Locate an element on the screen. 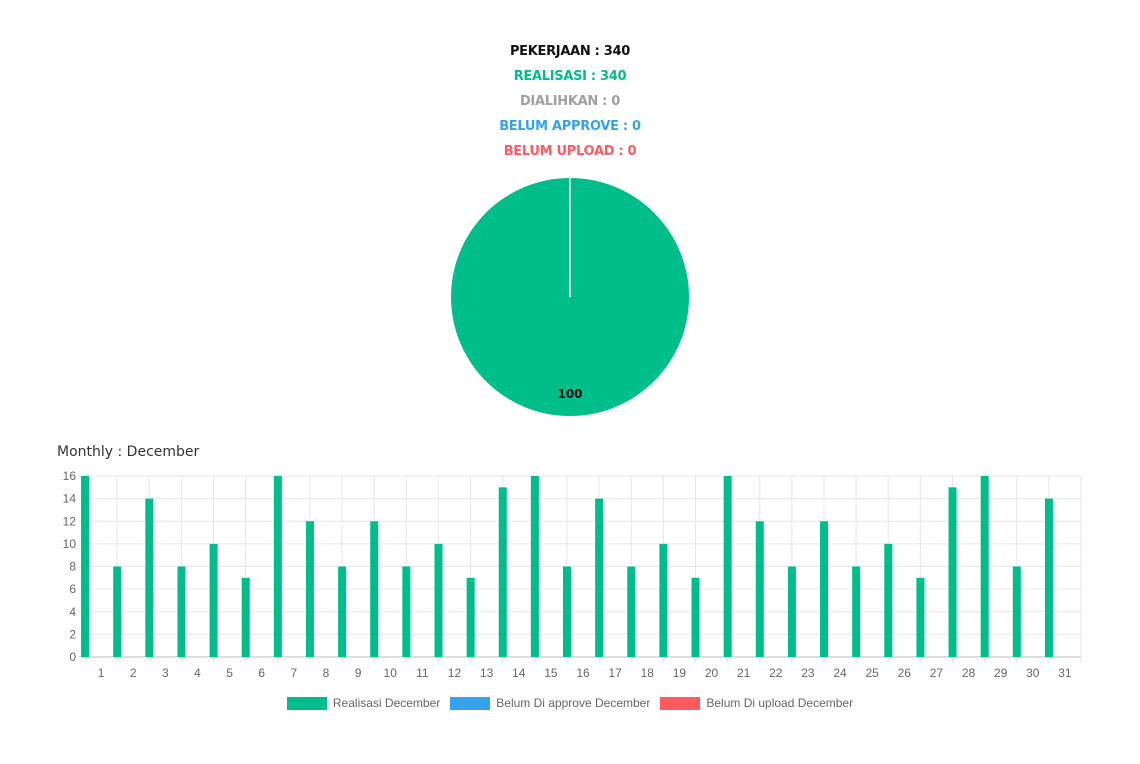 Image resolution: width=1140 pixels, height=764 pixels. x-tick-label: 20 is located at coordinates (712, 673).